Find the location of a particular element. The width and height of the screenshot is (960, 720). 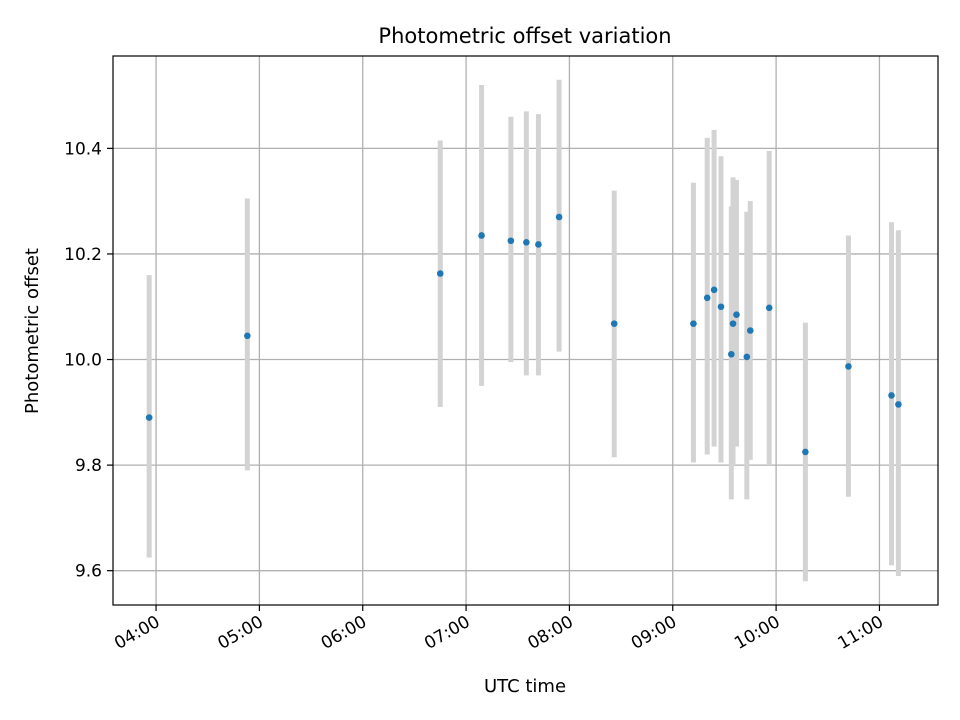

x-tick-label: 07:00 is located at coordinates (447, 633).